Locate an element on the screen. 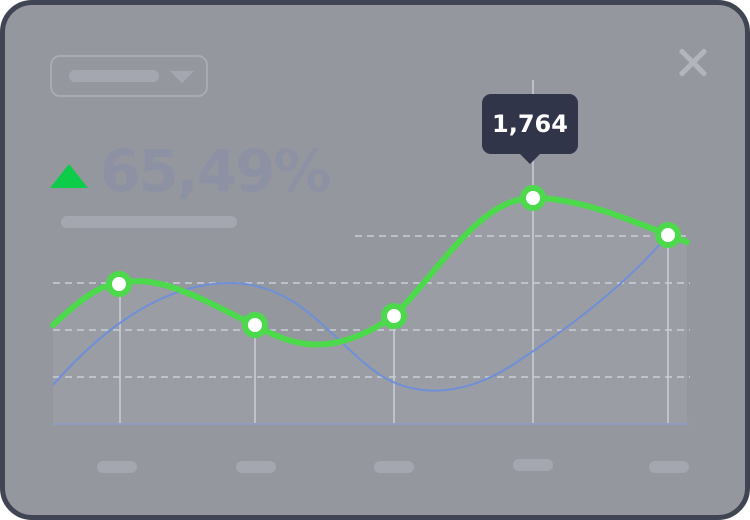 The width and height of the screenshot is (750, 520). subtitle-placeholder is located at coordinates (149, 222).